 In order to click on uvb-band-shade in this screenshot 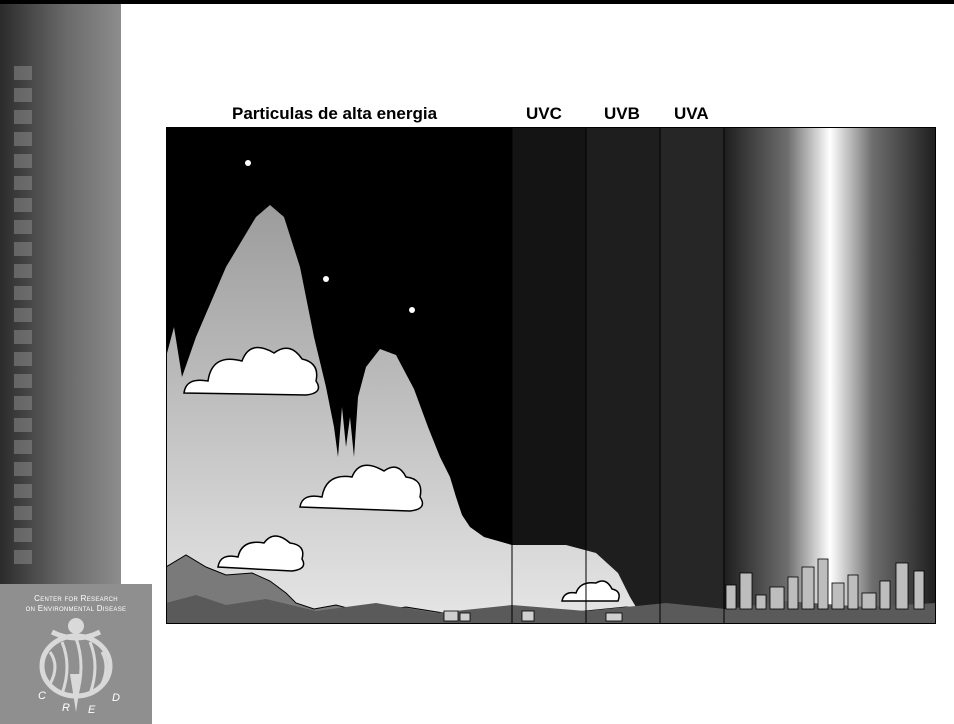, I will do `click(623, 375)`.